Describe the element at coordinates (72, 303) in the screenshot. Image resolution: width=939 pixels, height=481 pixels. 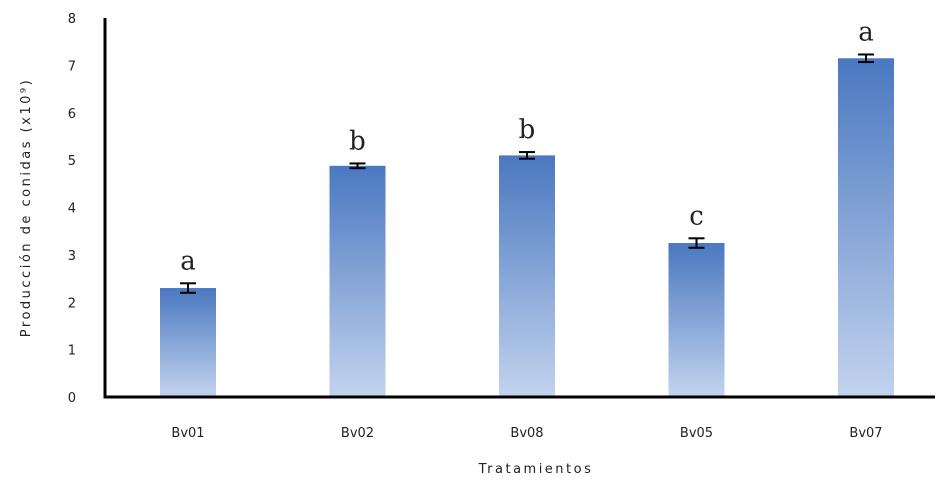
I see `y-tick-label: 2` at that location.